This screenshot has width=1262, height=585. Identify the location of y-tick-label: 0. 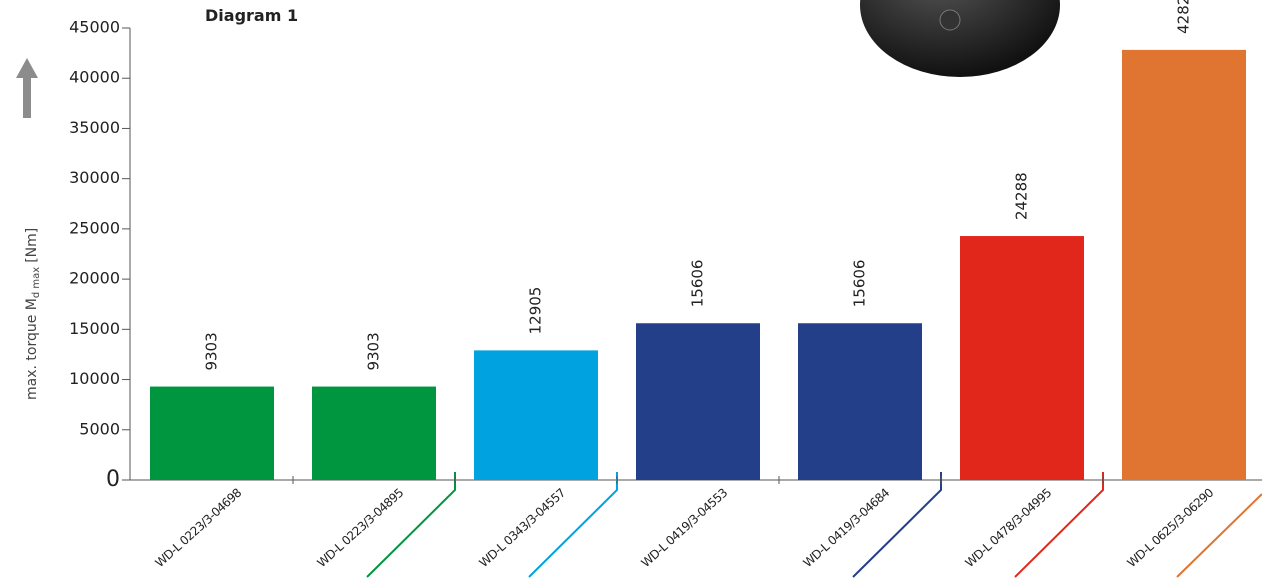
(113, 479).